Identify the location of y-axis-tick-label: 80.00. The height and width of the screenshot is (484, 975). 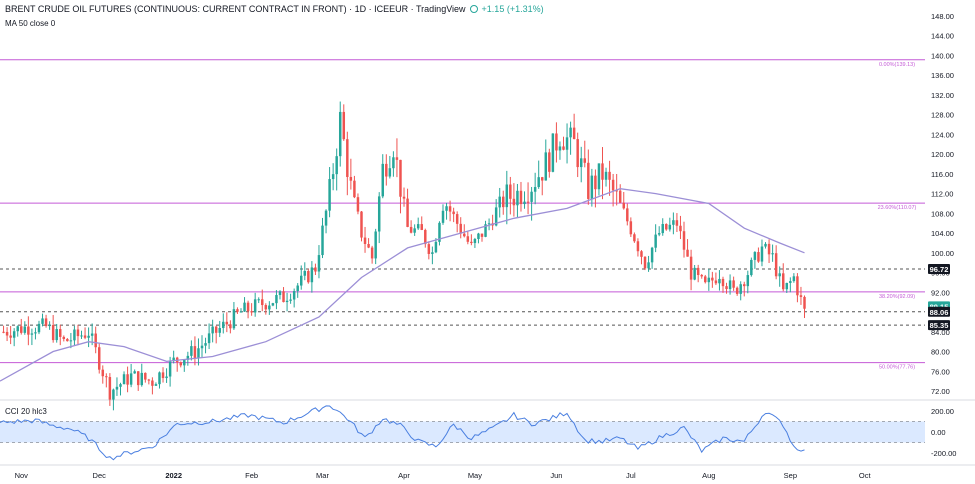
(940, 352).